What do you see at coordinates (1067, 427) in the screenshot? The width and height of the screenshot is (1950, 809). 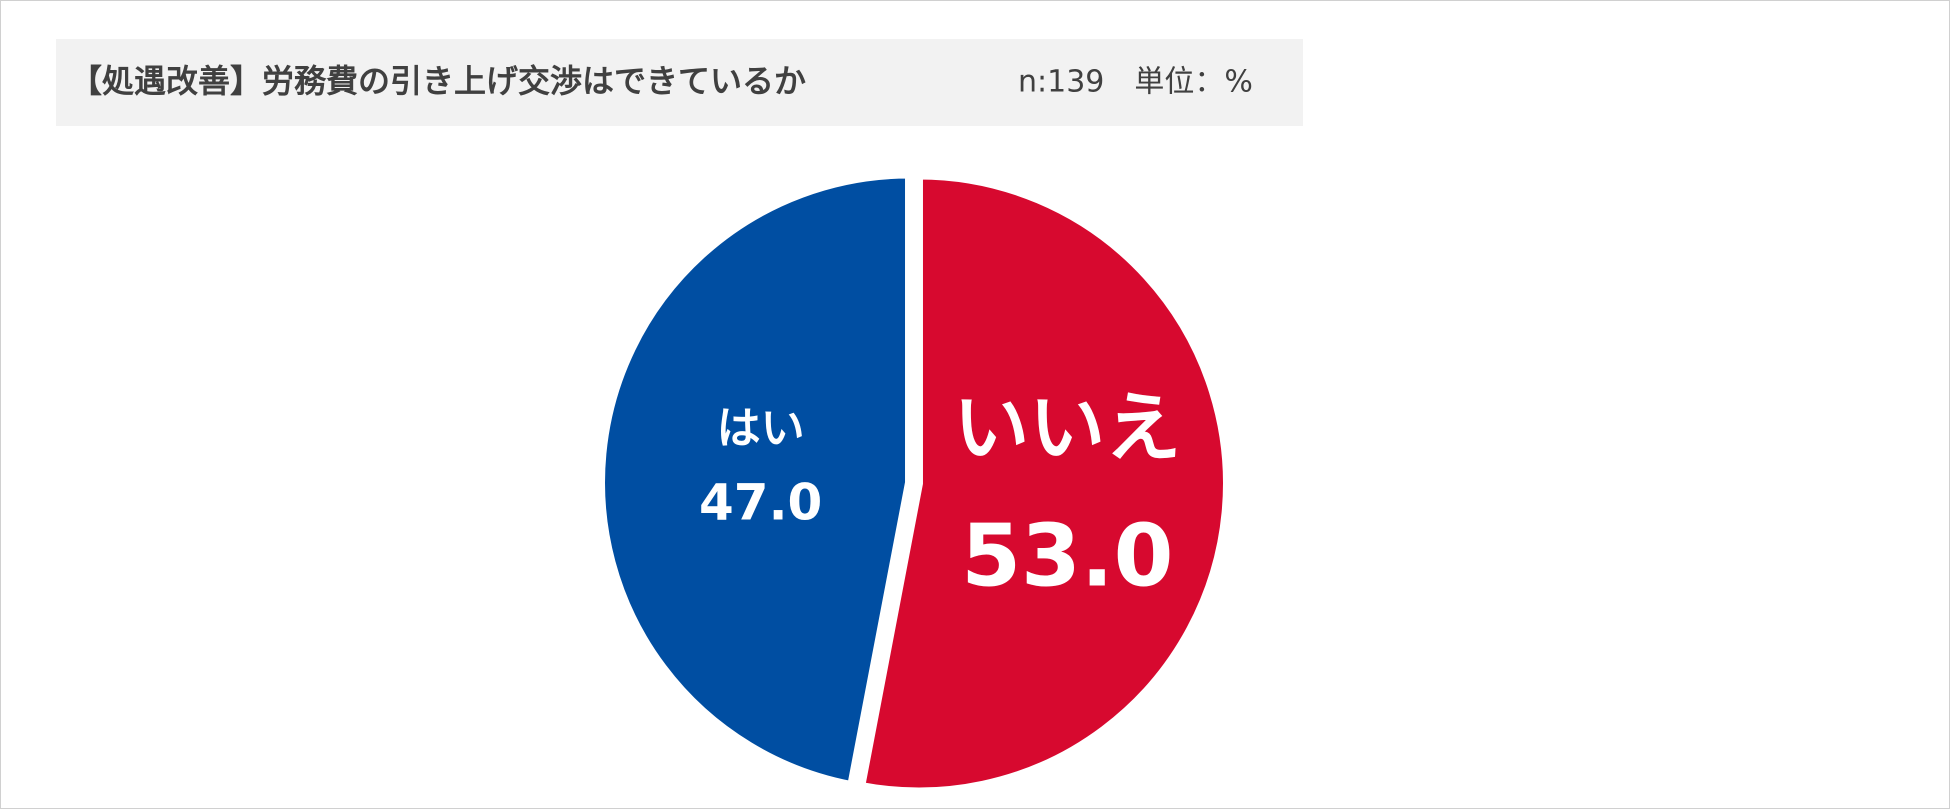 I see `slice-label: いいえ` at bounding box center [1067, 427].